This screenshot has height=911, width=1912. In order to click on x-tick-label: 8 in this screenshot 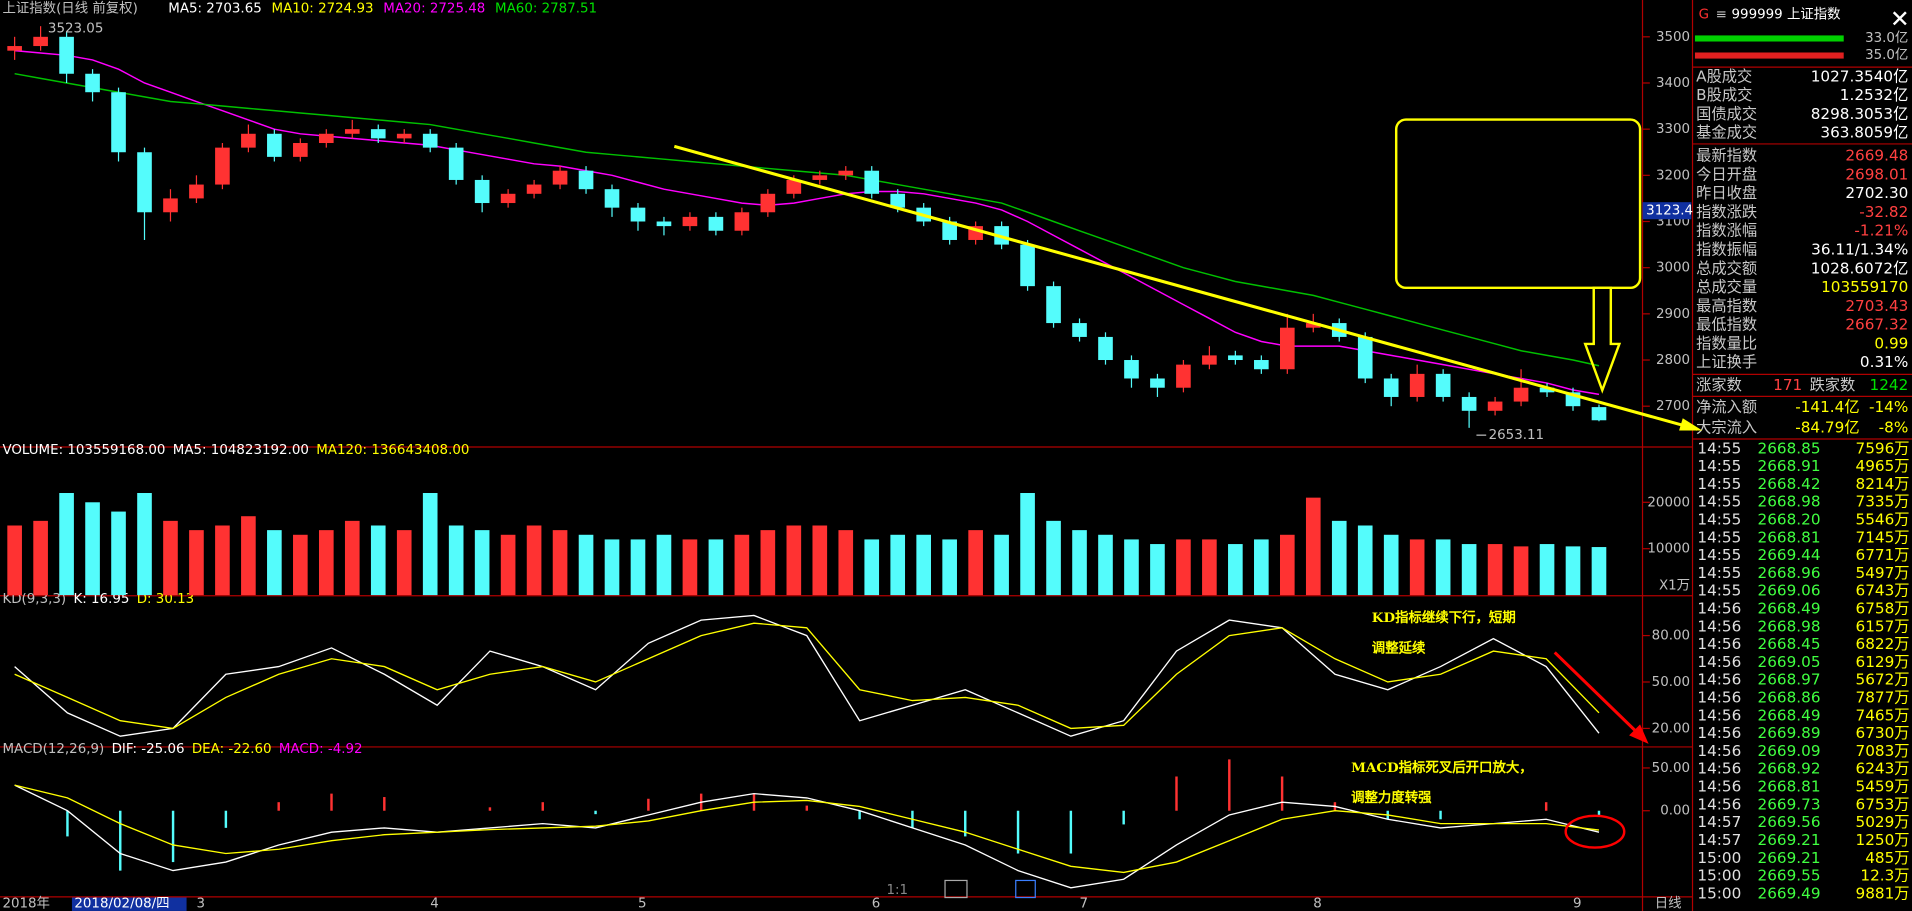, I will do `click(1317, 904)`.